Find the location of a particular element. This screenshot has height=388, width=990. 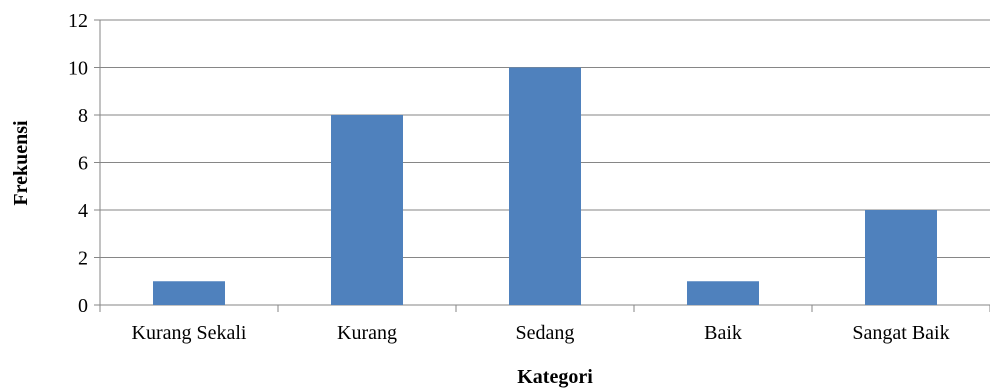

bar-kurang is located at coordinates (367, 210).